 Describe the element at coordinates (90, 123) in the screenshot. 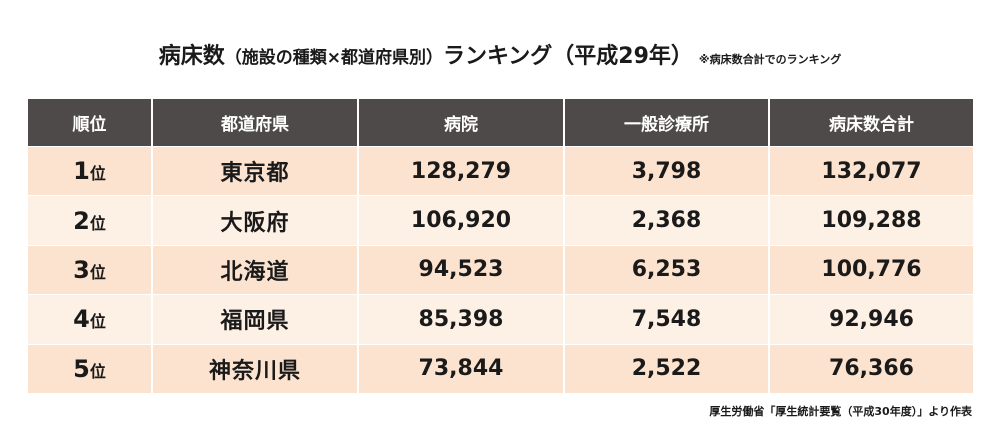

I see `header-rank: 順位` at that location.